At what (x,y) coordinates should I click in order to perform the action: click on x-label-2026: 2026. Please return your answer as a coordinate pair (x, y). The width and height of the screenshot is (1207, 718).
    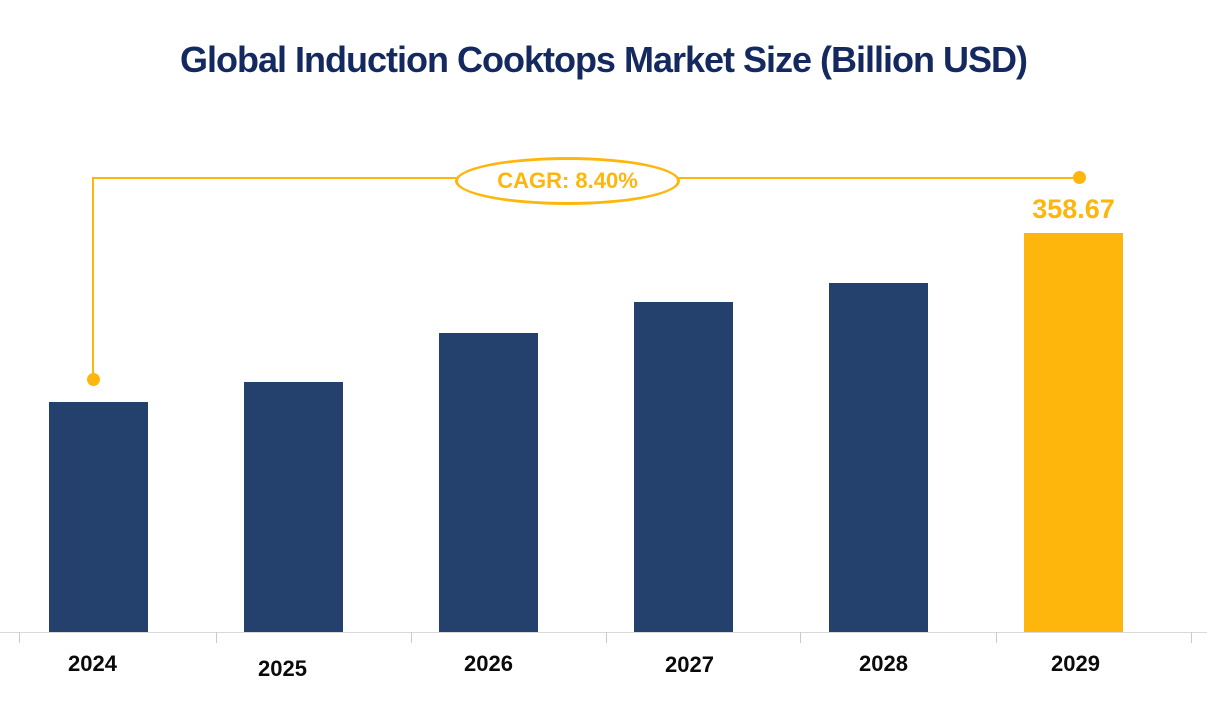
    Looking at the image, I should click on (488, 663).